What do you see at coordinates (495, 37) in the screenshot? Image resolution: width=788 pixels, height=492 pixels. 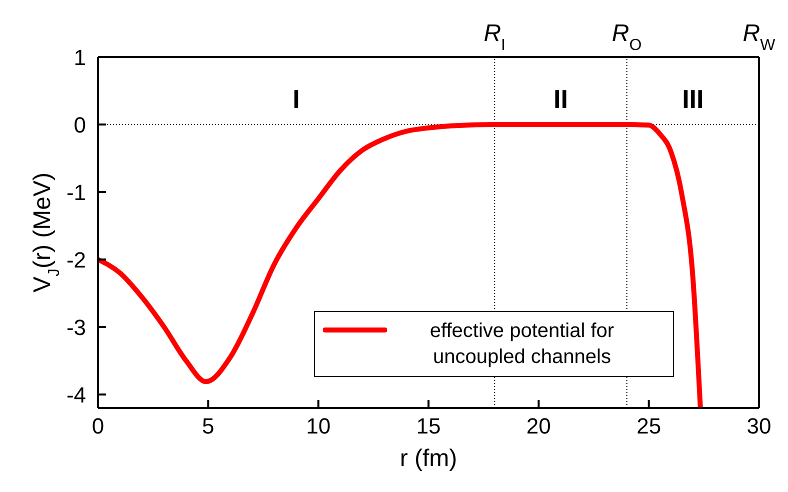 I see `ref-line-label: R$_{I}$` at bounding box center [495, 37].